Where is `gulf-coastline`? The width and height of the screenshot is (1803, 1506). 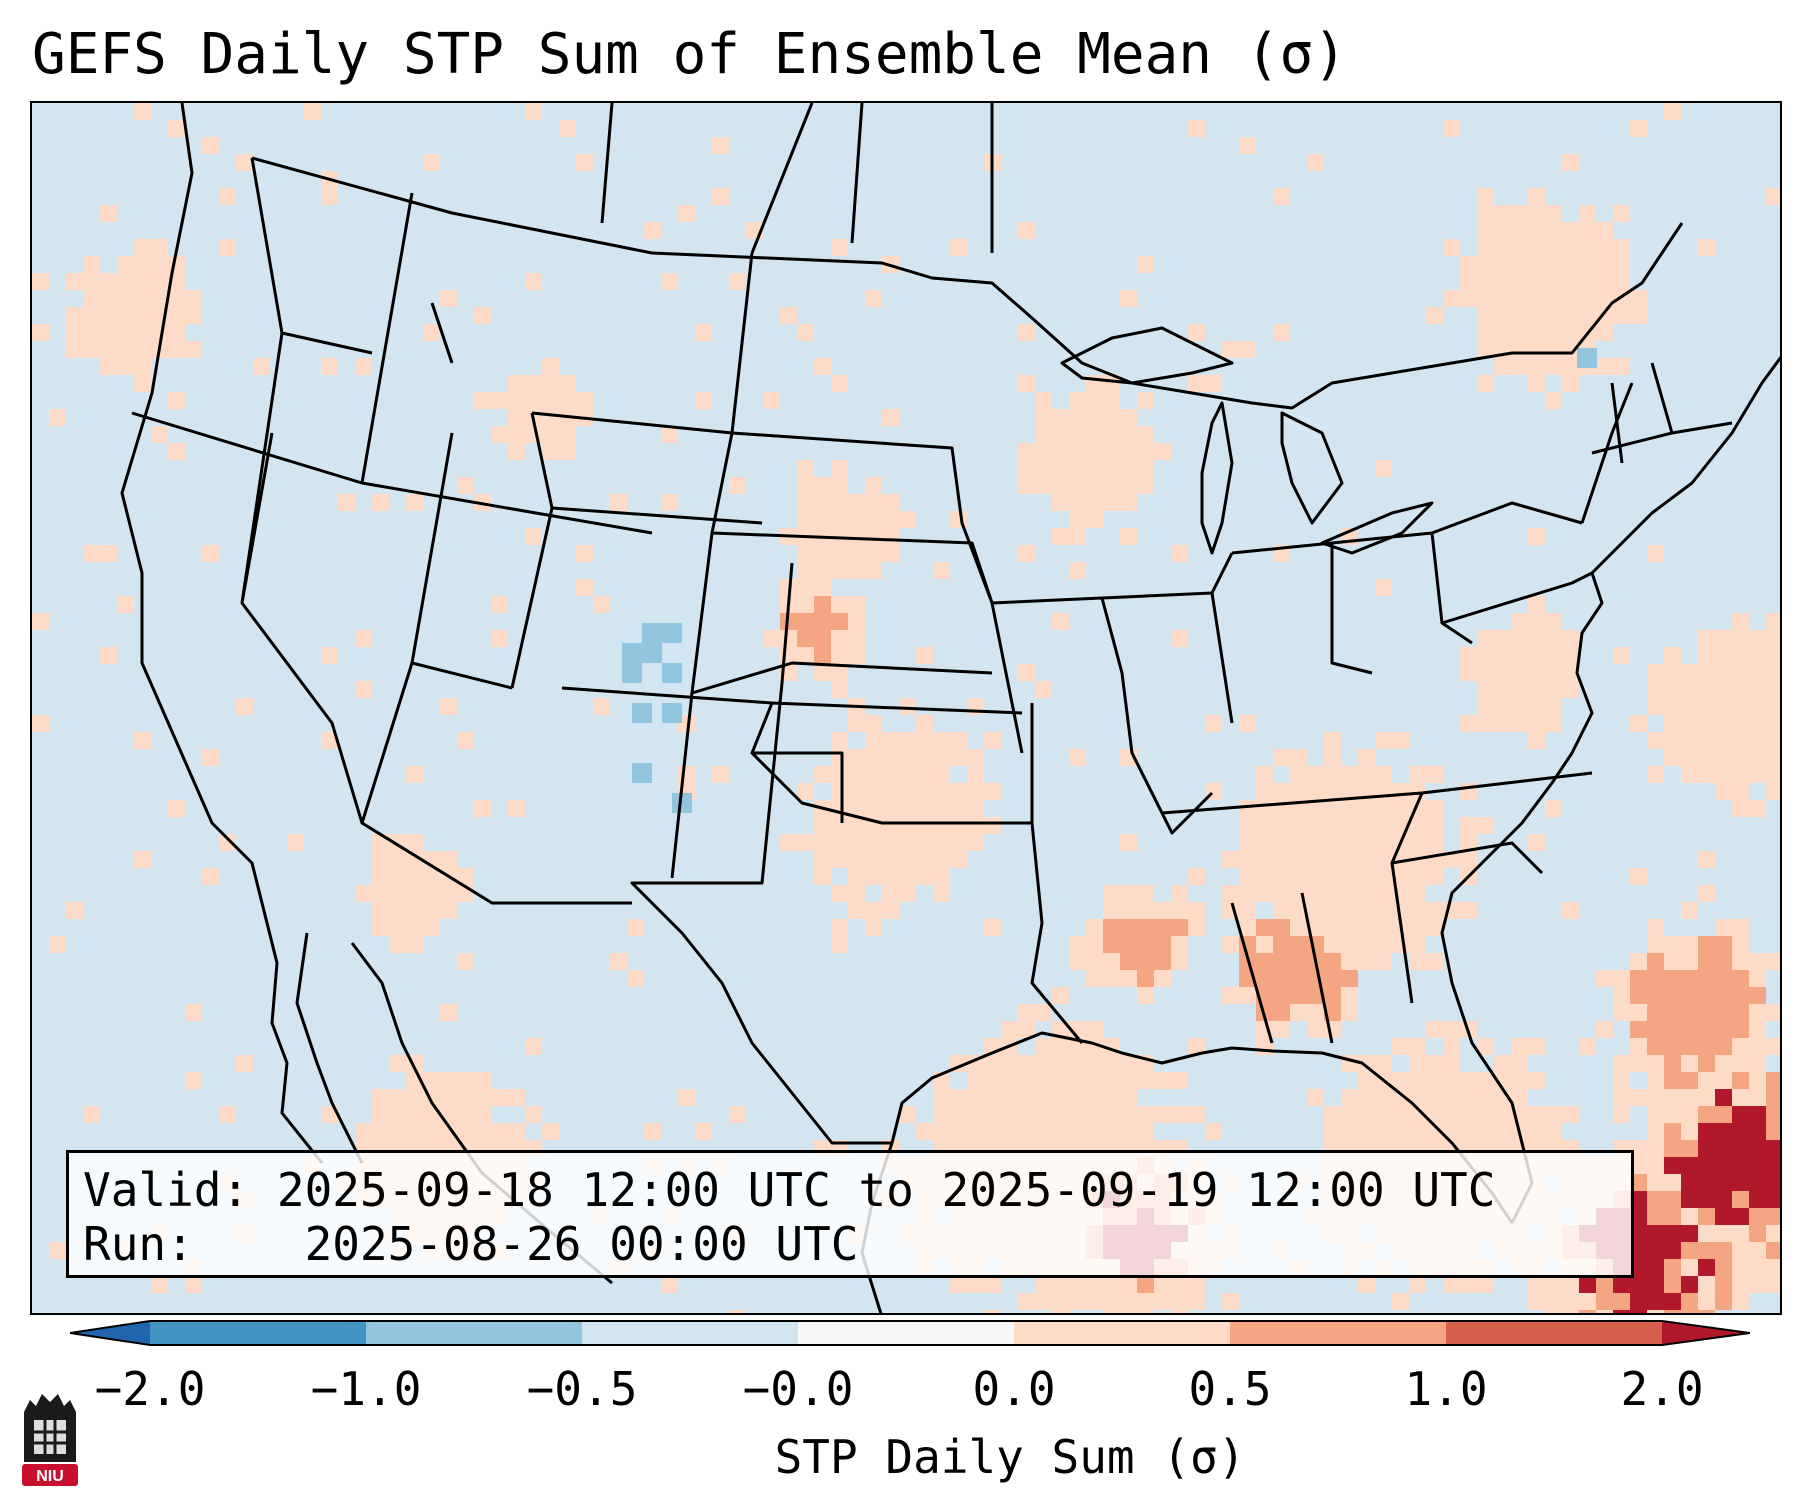
gulf-coastline is located at coordinates (1202, 1127).